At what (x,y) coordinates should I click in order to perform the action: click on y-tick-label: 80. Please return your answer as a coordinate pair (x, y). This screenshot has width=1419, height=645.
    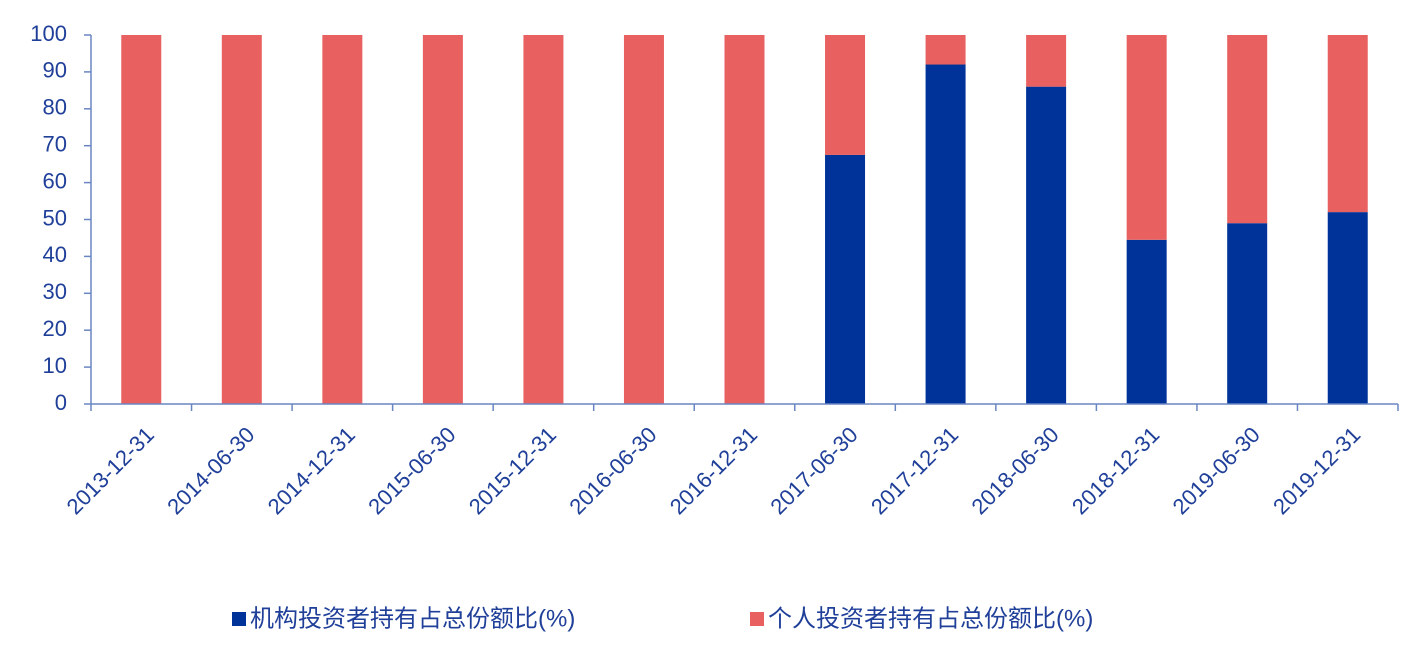
    Looking at the image, I should click on (55, 107).